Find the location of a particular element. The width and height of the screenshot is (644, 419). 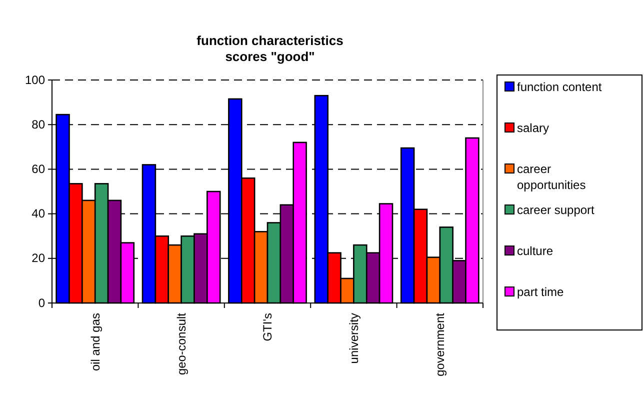

legend-label: salary is located at coordinates (533, 128).